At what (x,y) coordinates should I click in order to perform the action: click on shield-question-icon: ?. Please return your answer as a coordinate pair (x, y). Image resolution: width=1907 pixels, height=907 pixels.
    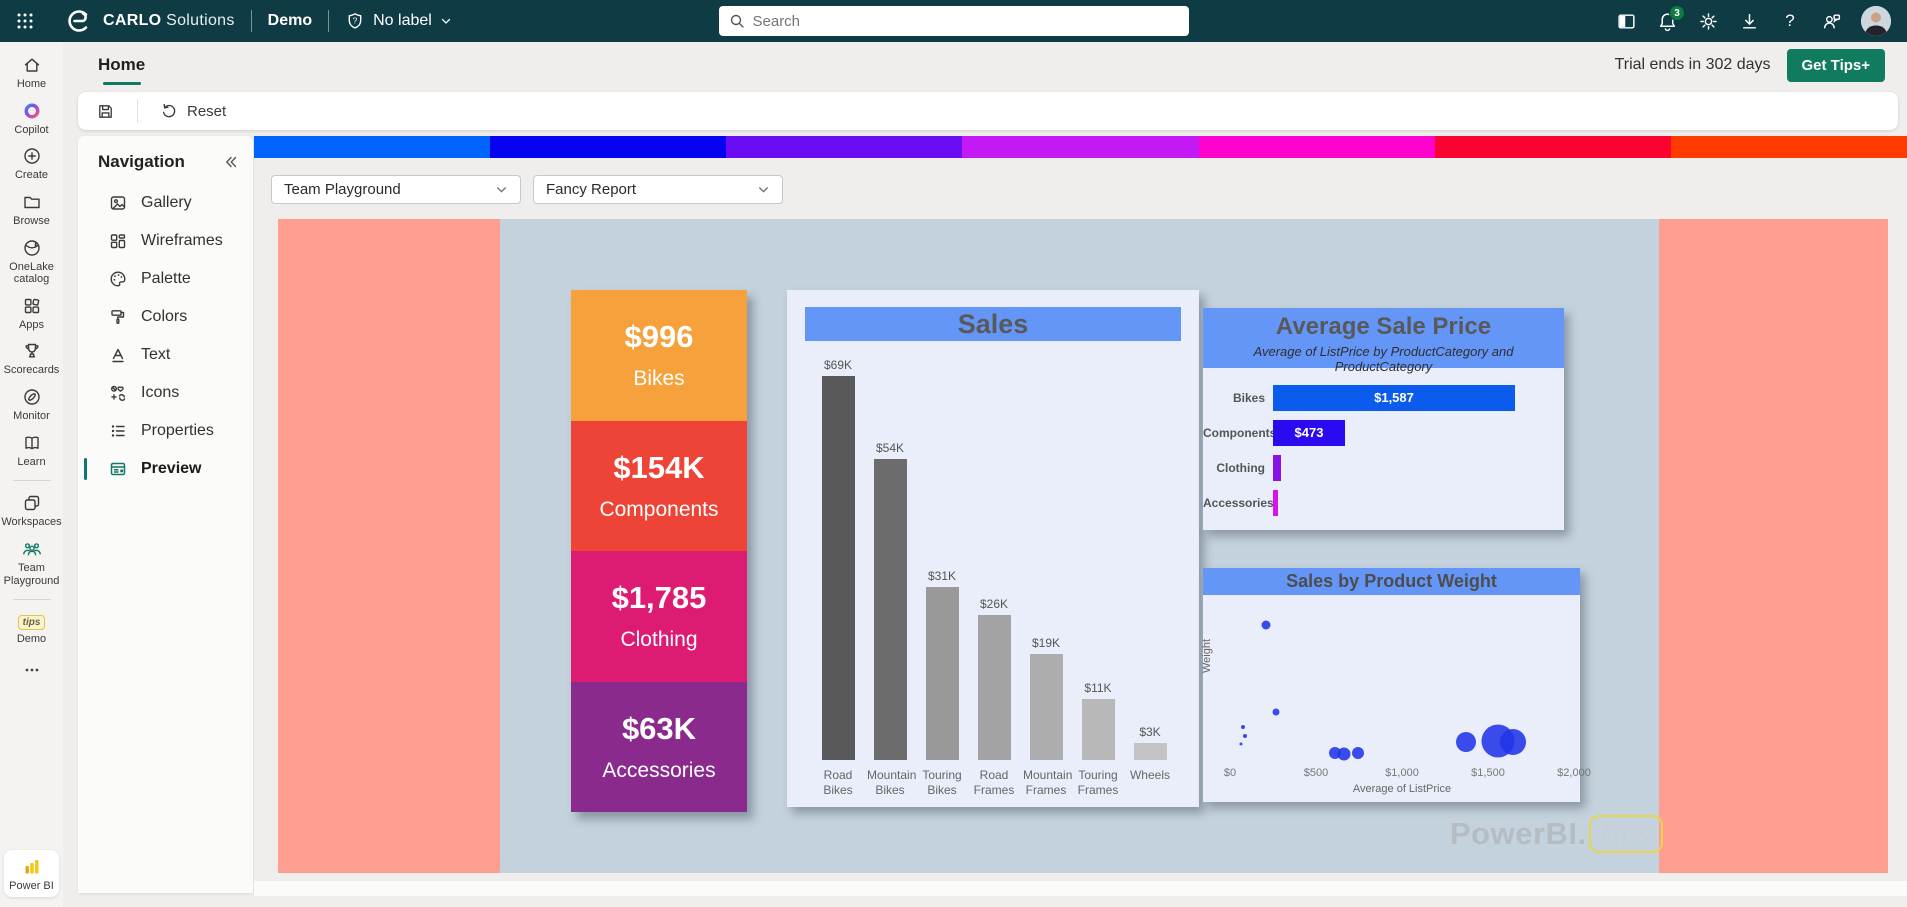
    Looking at the image, I should click on (355, 21).